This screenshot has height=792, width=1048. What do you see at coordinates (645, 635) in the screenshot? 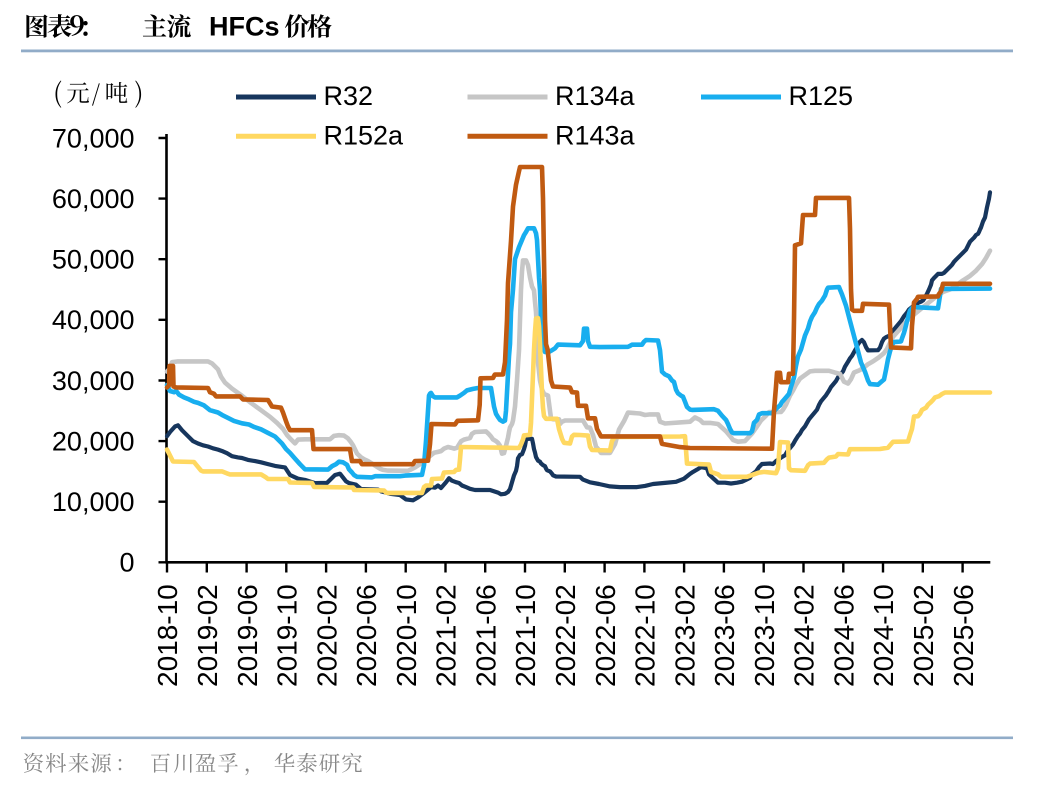
I see `svg-text: 2022-10` at bounding box center [645, 635].